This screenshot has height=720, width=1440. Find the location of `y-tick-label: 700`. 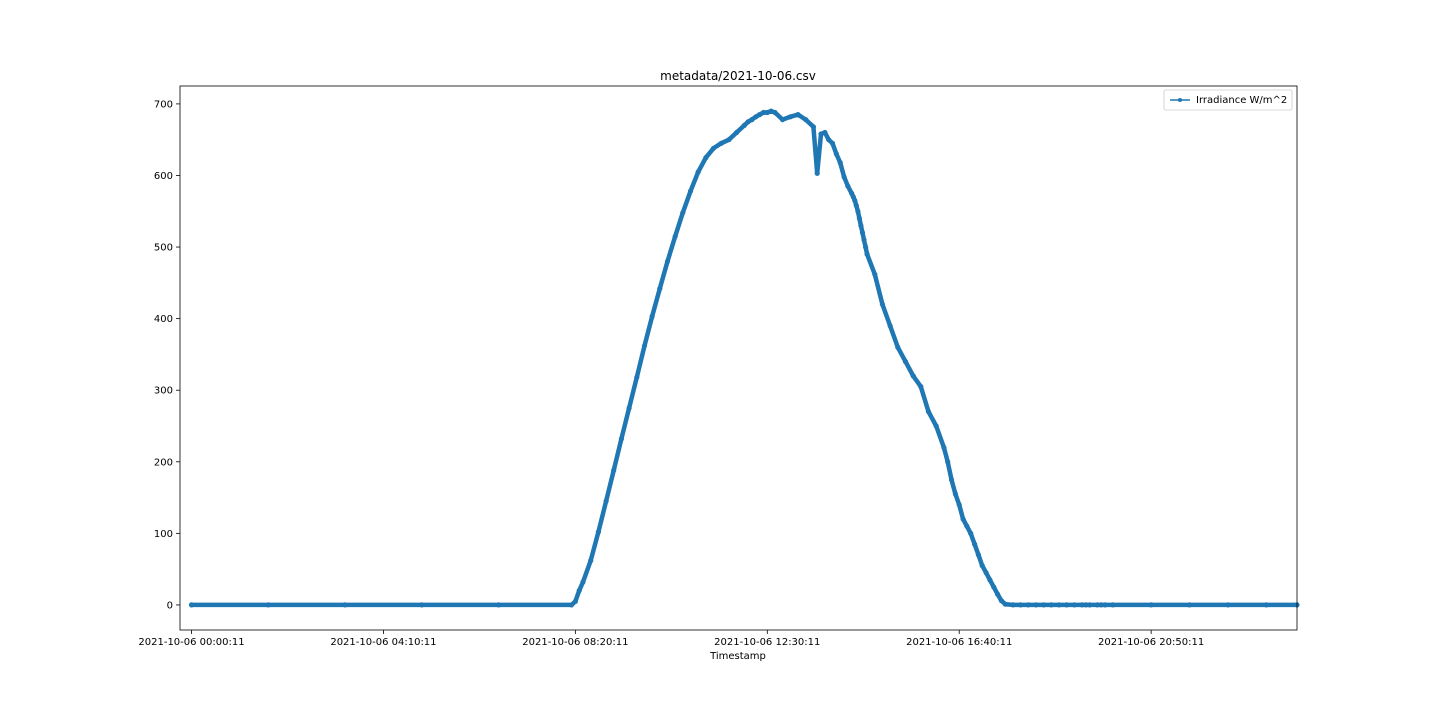

y-tick-label: 700 is located at coordinates (163, 104).